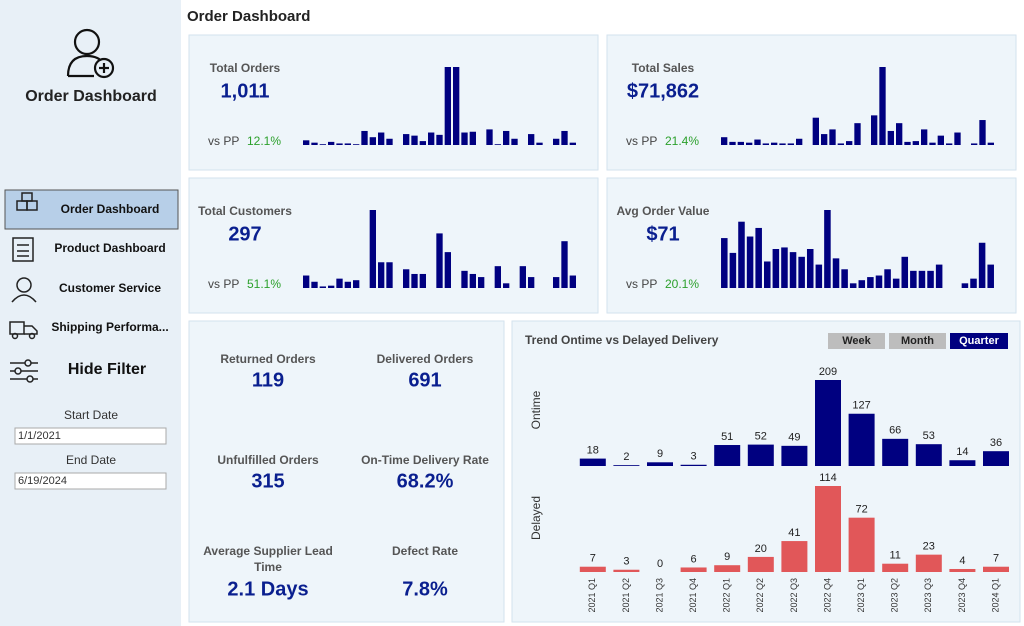 Image resolution: width=1024 pixels, height=626 pixels. I want to click on toggle-label: Month, so click(917, 341).